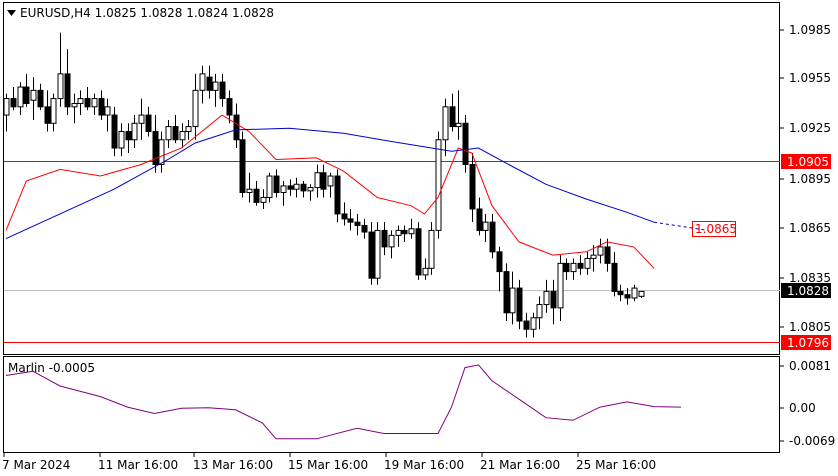  What do you see at coordinates (11, 13) in the screenshot?
I see `triangle-down-icon` at bounding box center [11, 13].